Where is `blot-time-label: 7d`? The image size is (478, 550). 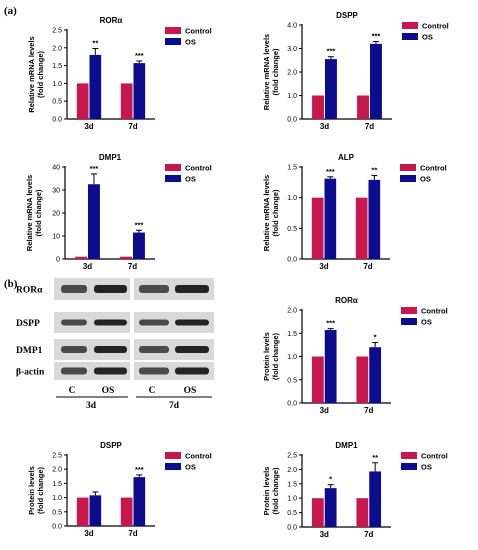
blot-time-label: 7d is located at coordinates (174, 406).